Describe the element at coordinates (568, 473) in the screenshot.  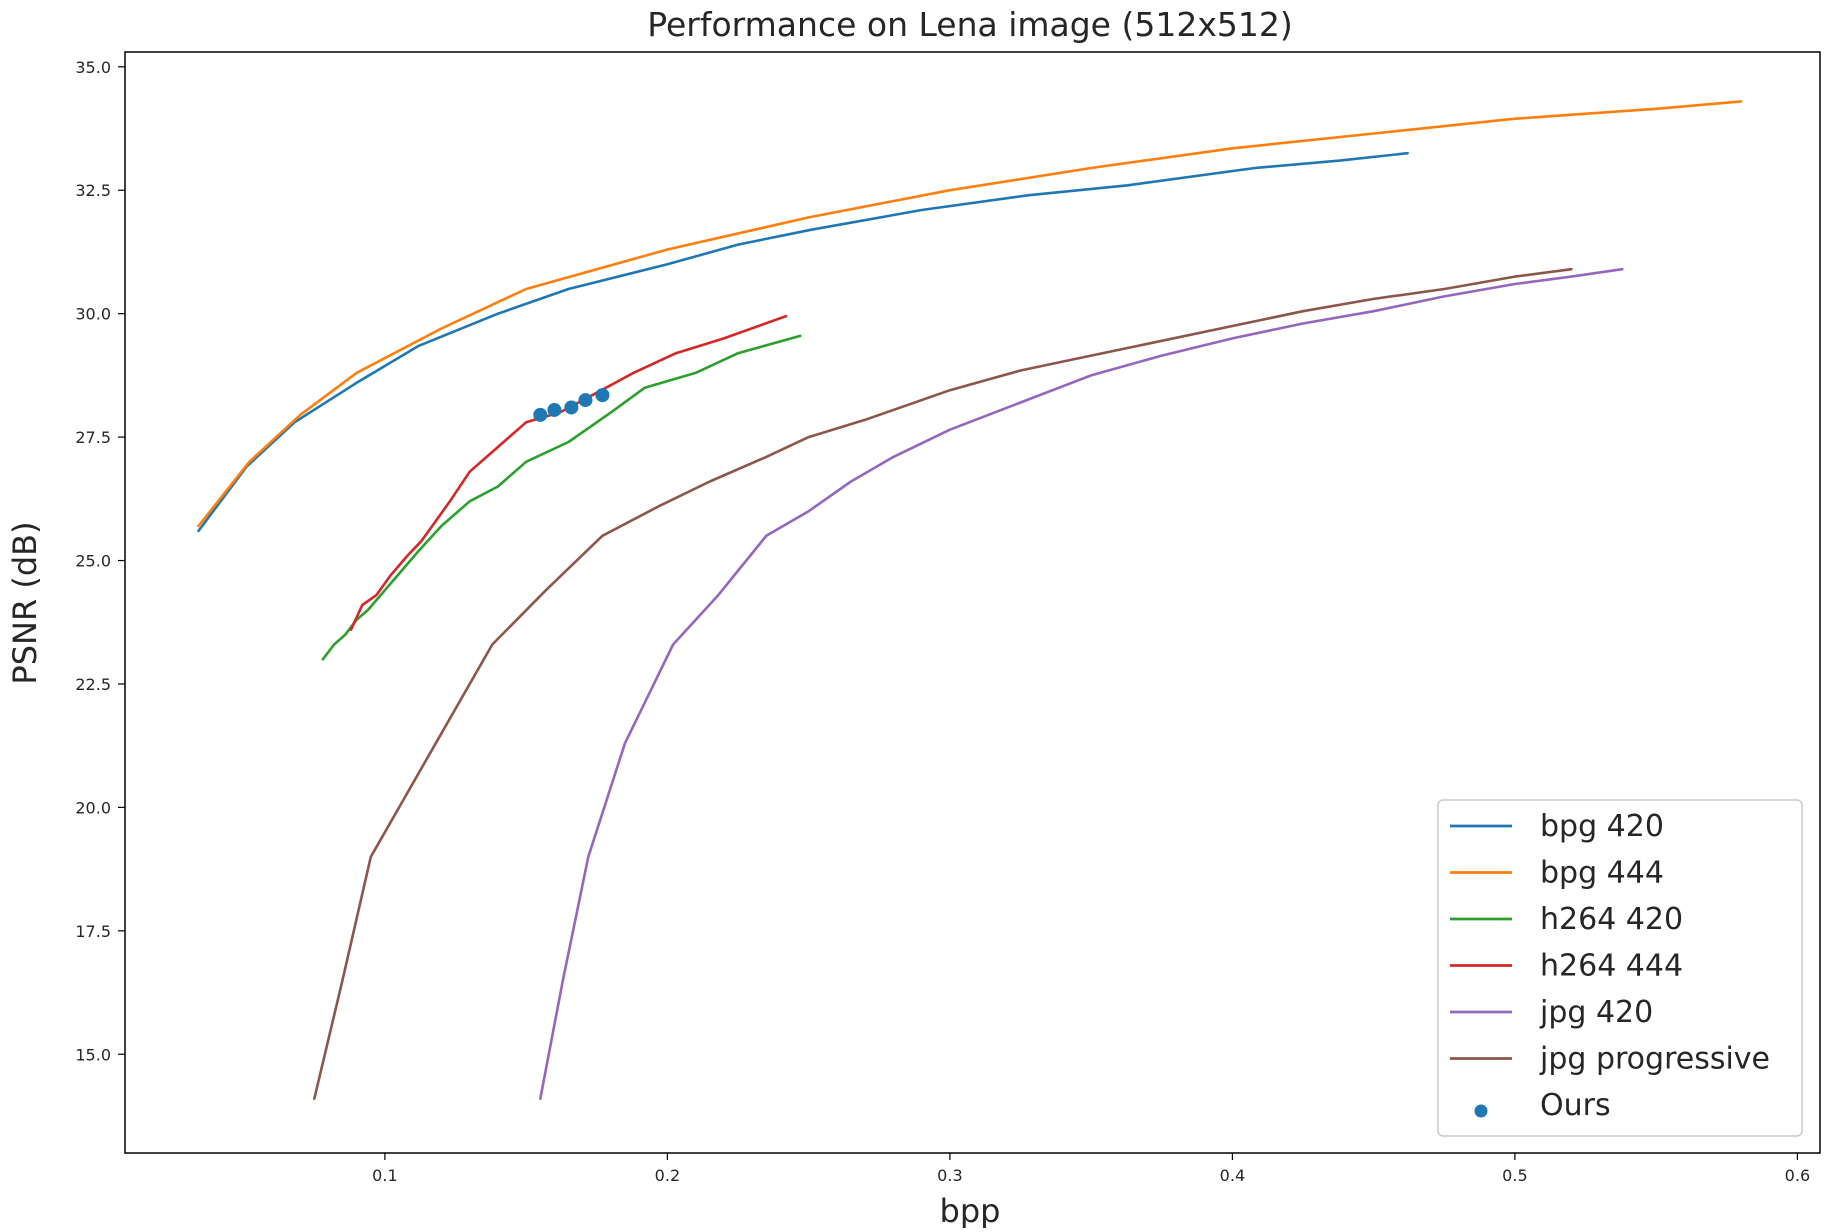
I see `series-h264-444-line` at that location.